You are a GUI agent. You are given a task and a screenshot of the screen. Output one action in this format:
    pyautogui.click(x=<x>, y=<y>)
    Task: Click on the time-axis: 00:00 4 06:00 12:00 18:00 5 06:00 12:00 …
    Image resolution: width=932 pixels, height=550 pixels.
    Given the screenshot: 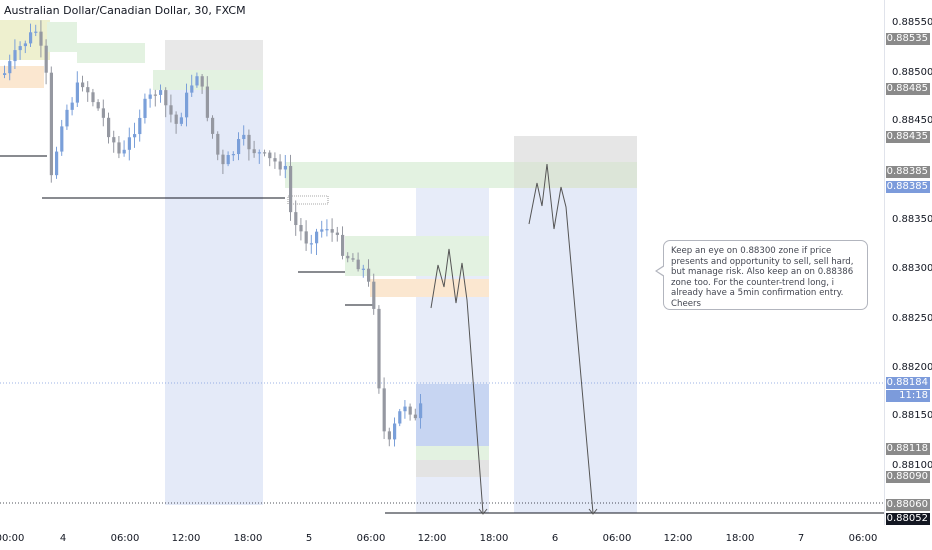 What is the action you would take?
    pyautogui.click(x=442, y=537)
    